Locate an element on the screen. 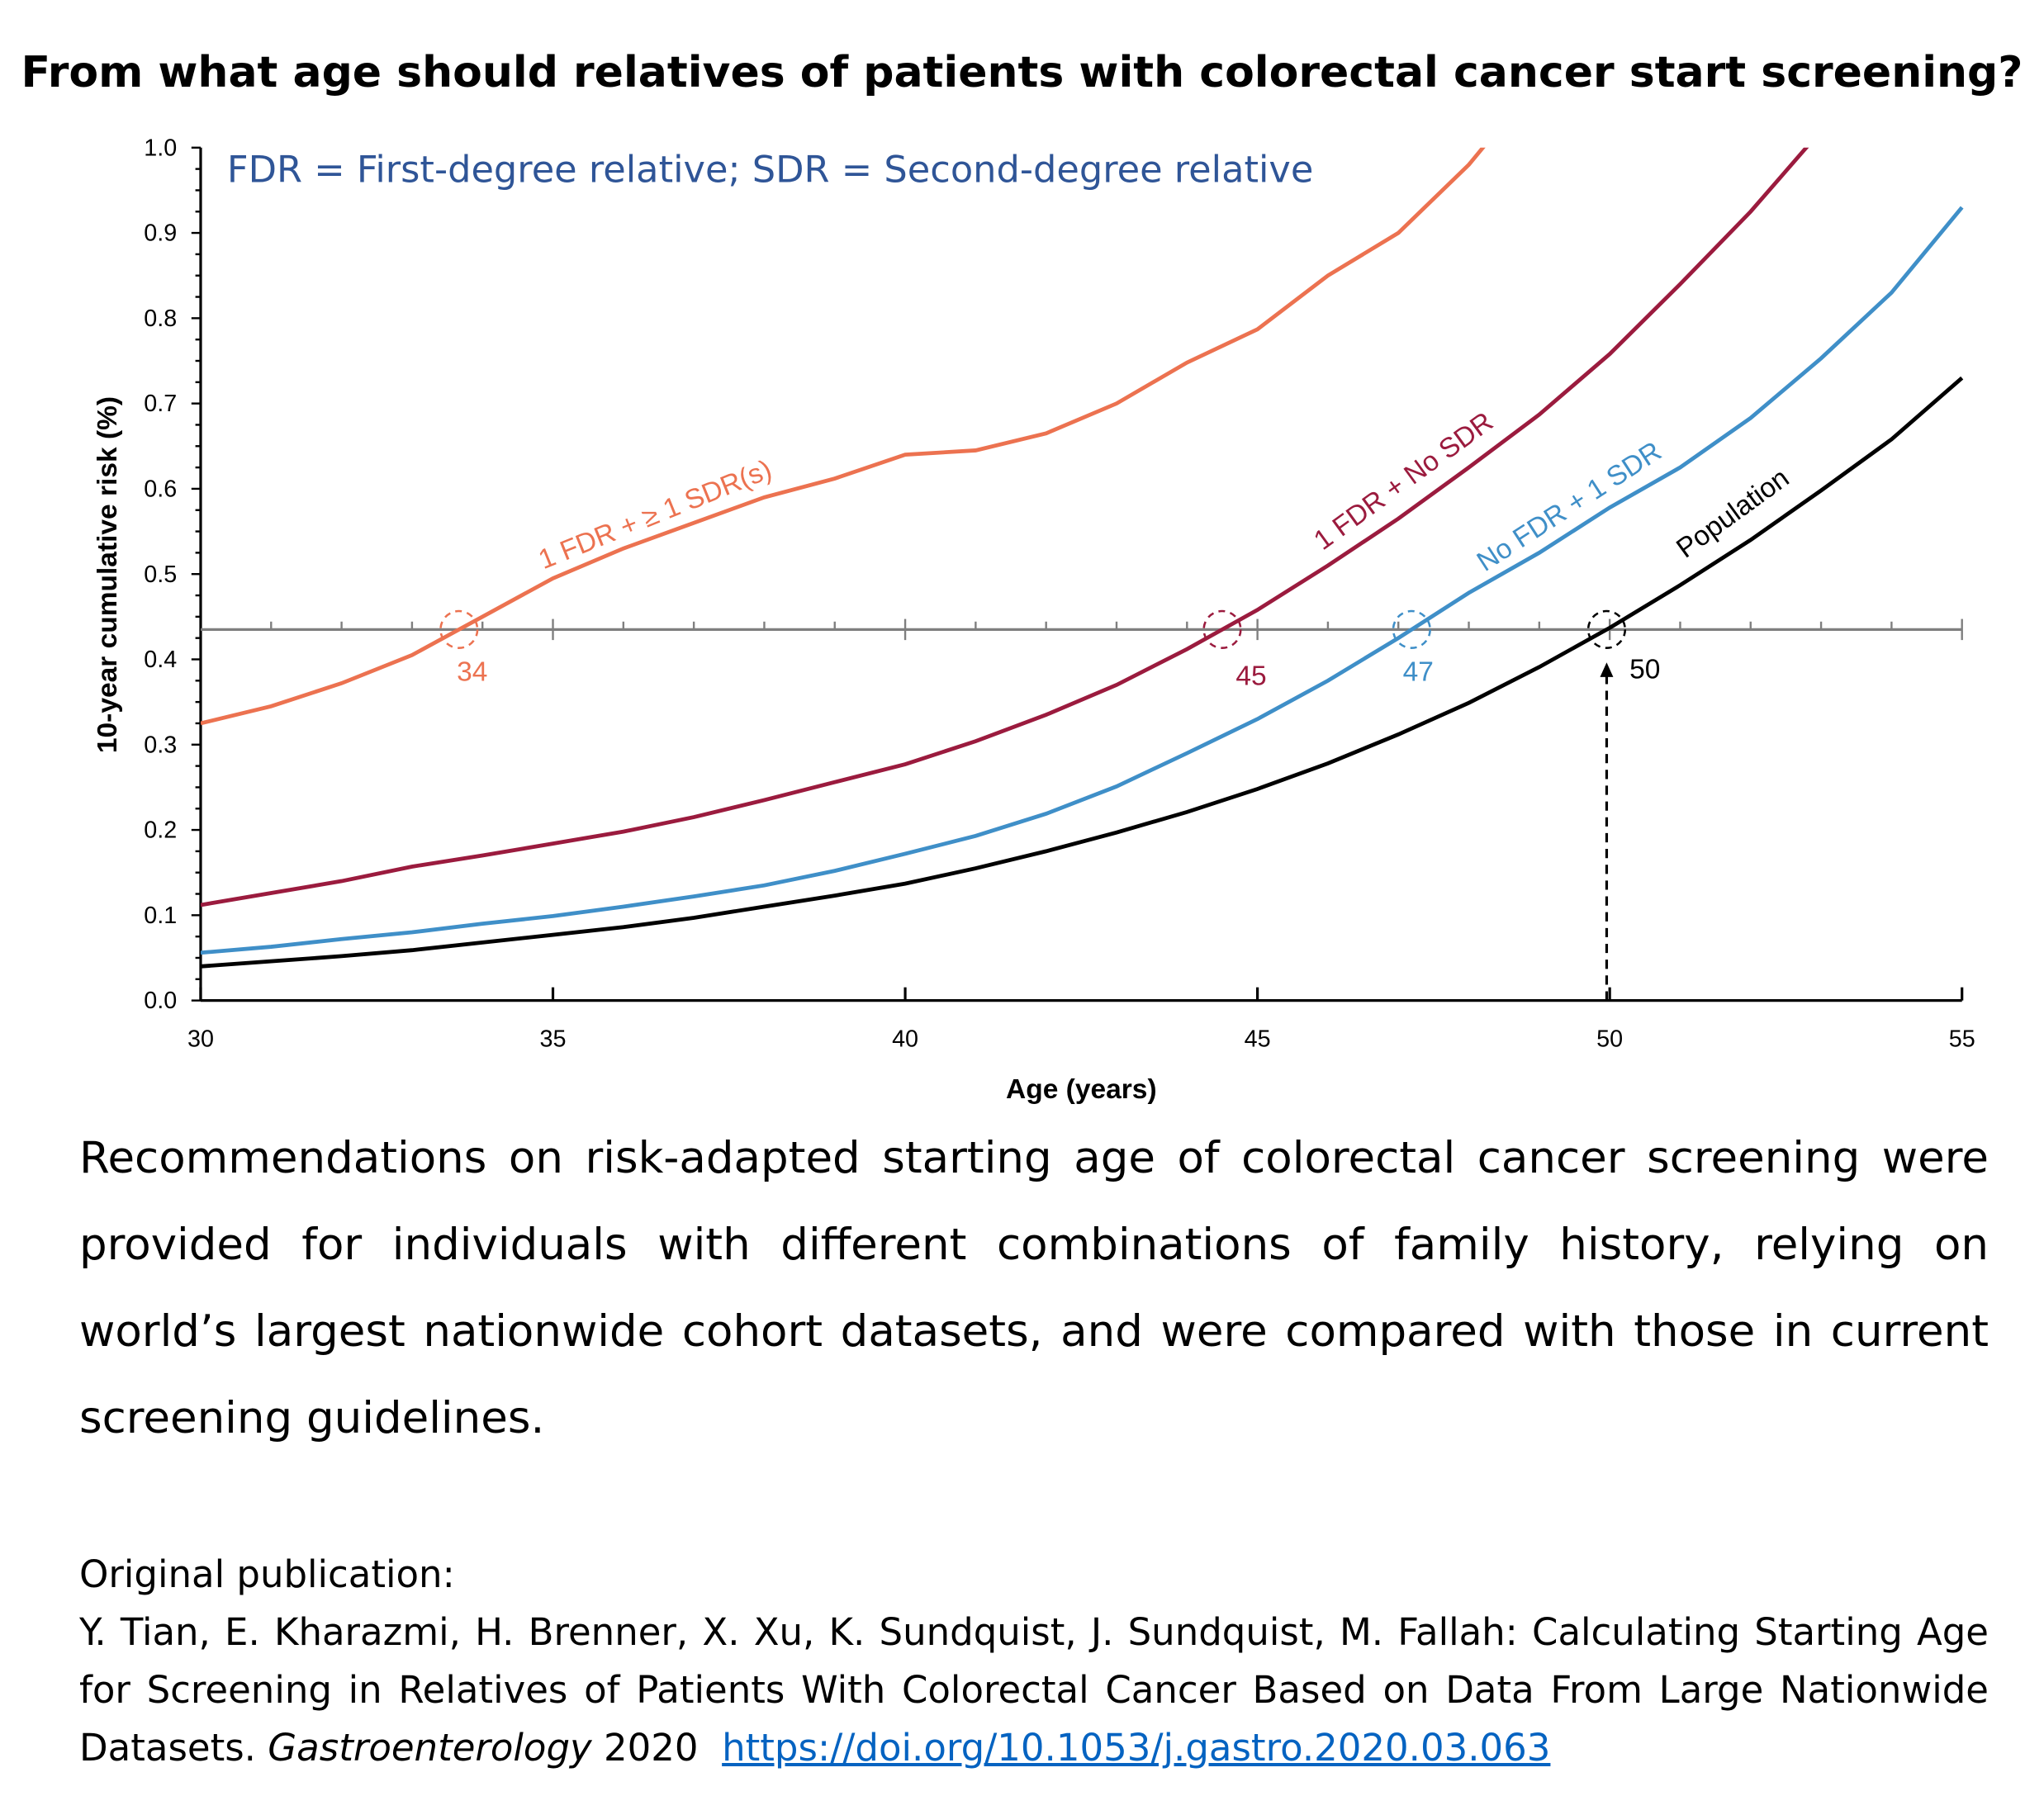  y-tick-label: 1.0 is located at coordinates (160, 148).